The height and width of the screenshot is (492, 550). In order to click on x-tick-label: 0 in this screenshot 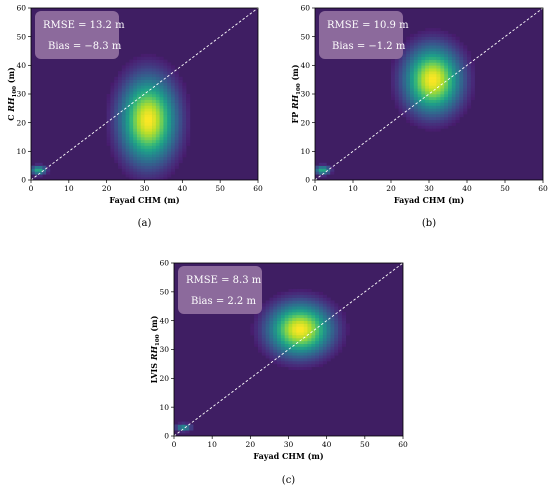, I will do `click(174, 444)`.